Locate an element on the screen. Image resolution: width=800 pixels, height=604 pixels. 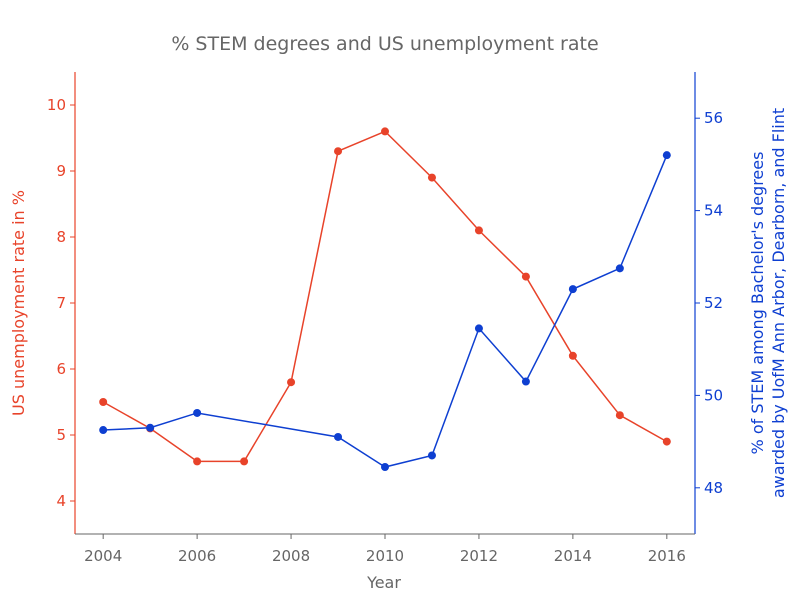
left-tick-label: 4 is located at coordinates (61, 501).